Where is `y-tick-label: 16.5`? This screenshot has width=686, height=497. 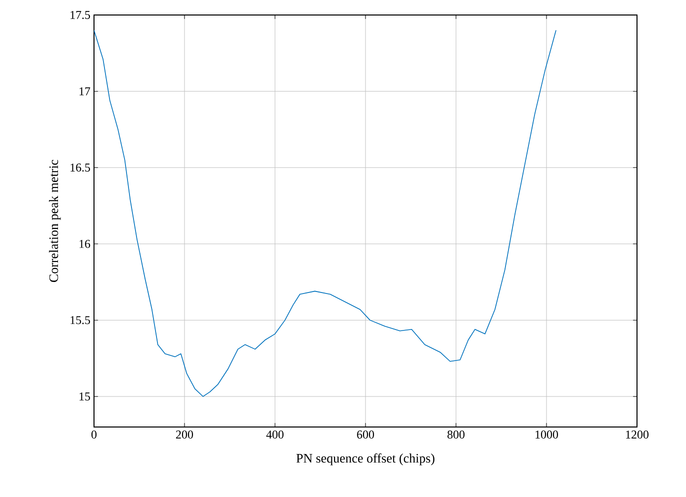 y-tick-label: 16.5 is located at coordinates (80, 168).